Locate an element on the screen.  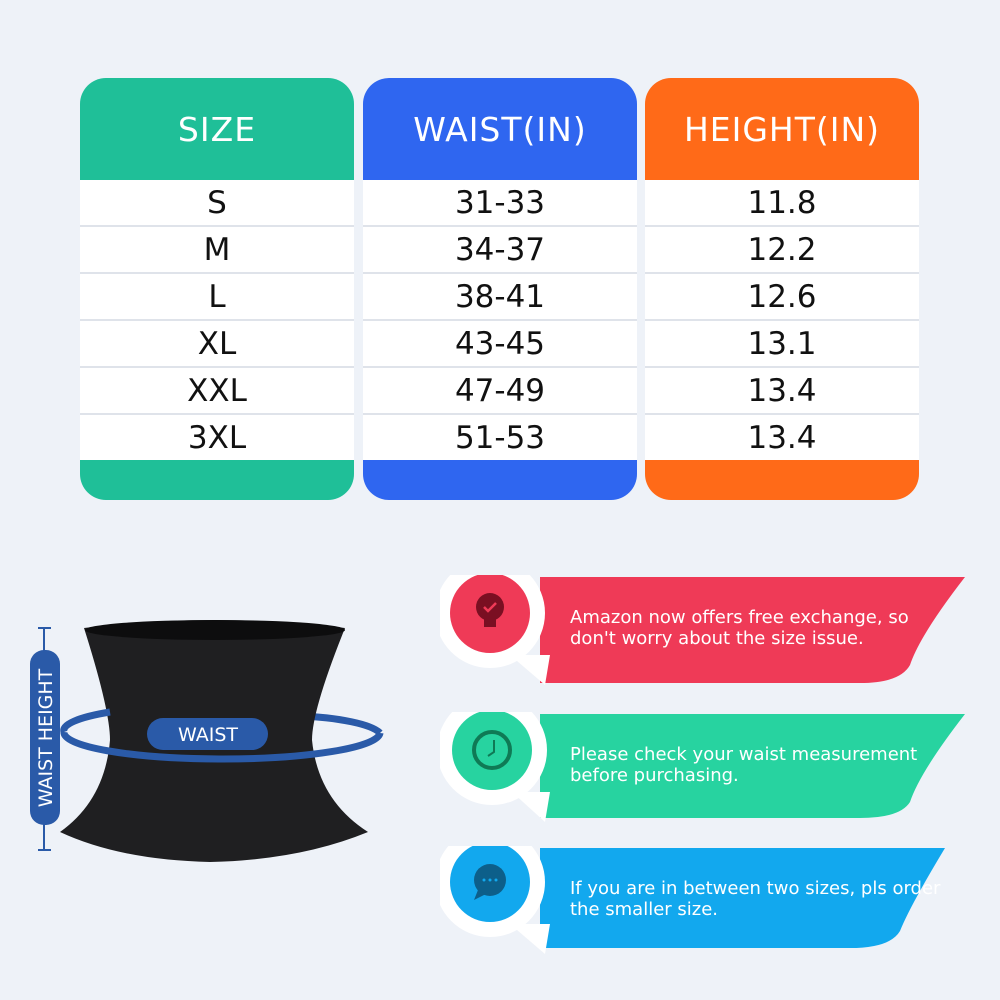
waist-label: WAIST is located at coordinates (208, 735).